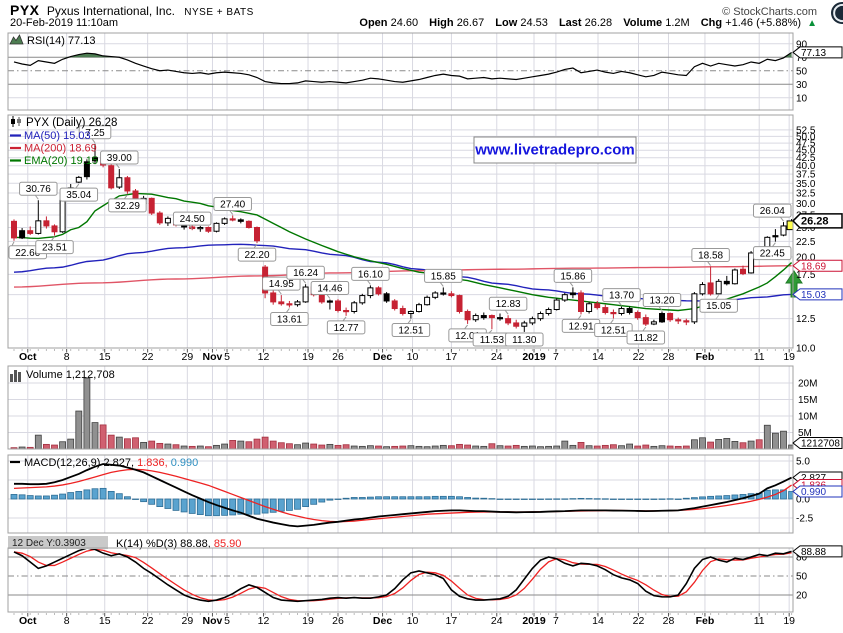  I want to click on svg-text: 40.0, so click(806, 166).